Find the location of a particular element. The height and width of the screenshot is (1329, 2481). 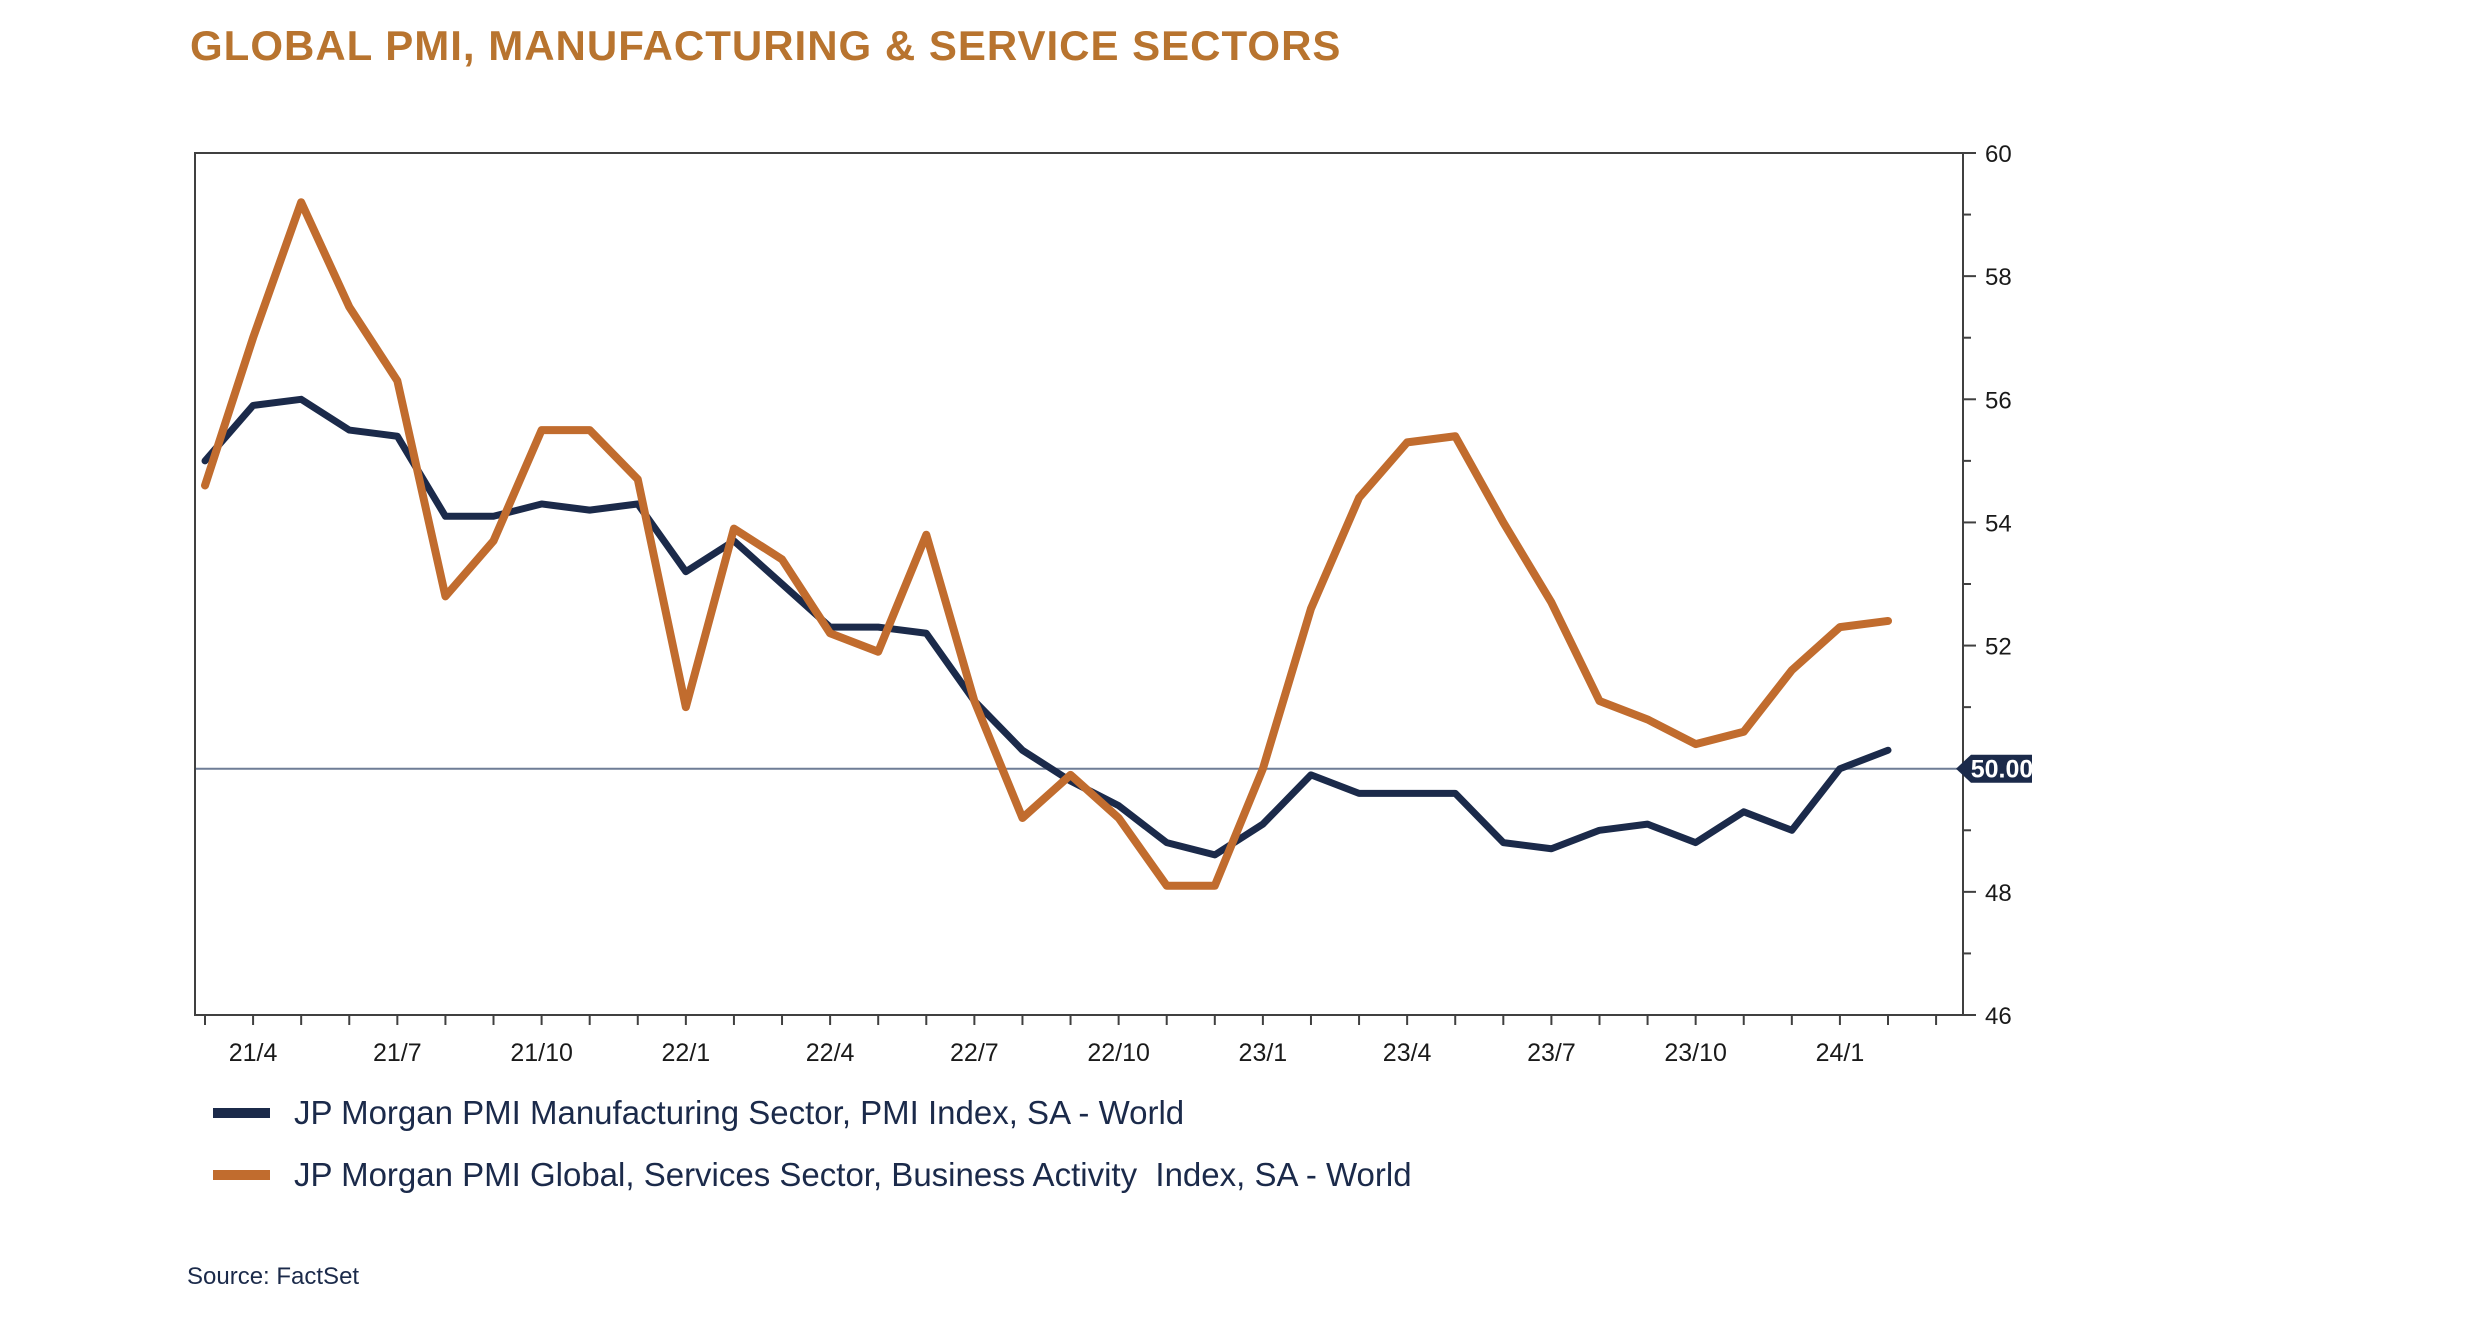

x-axis-label: 22/4 is located at coordinates (830, 1053).